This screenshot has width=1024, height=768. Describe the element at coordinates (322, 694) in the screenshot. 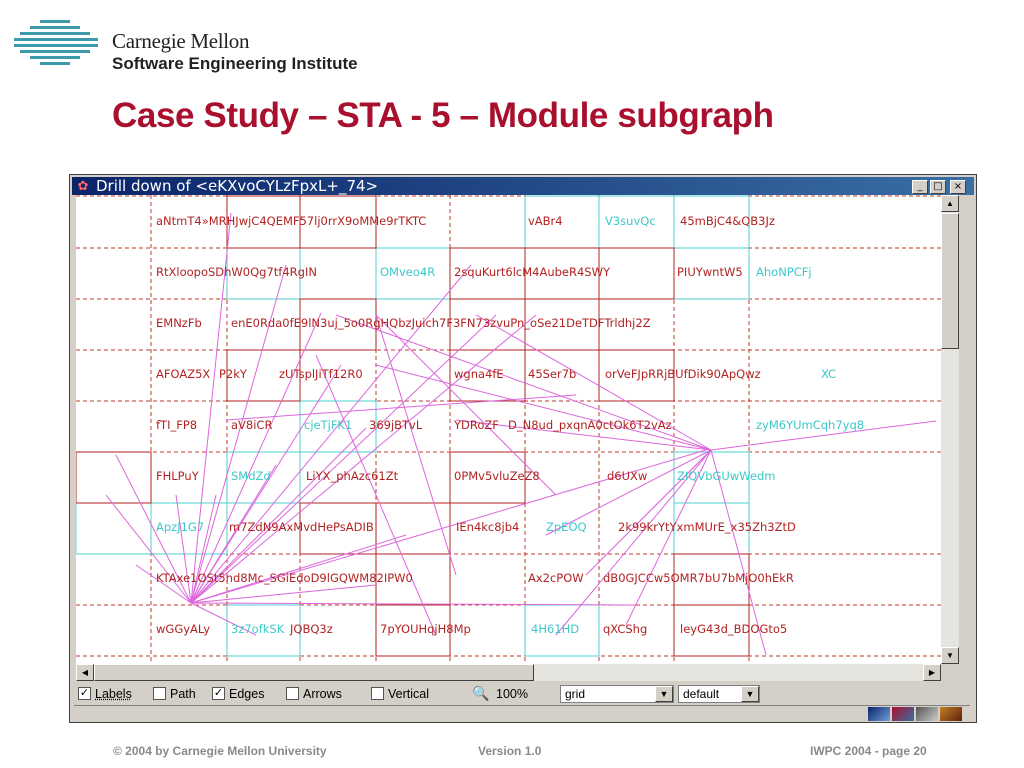

I see `arrows-label: Arrows` at that location.